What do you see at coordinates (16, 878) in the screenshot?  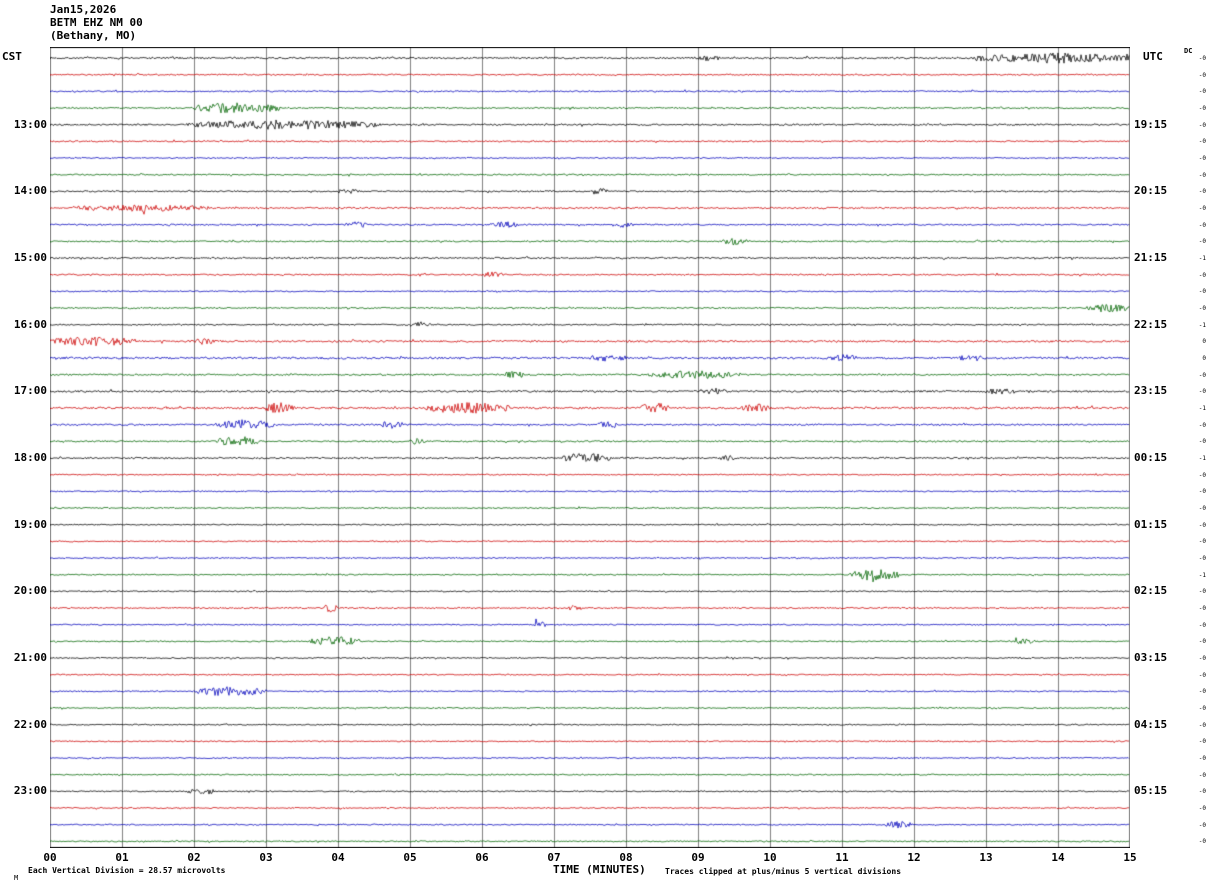 I see `corner-glyph: M` at bounding box center [16, 878].